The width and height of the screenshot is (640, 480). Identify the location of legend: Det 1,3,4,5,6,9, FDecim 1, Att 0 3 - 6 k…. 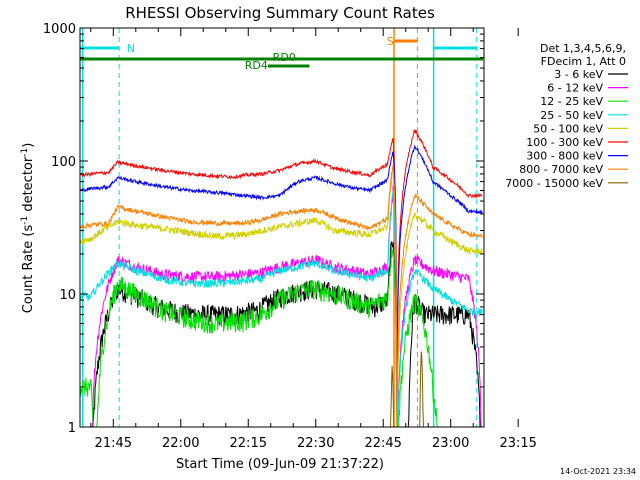
(566, 116).